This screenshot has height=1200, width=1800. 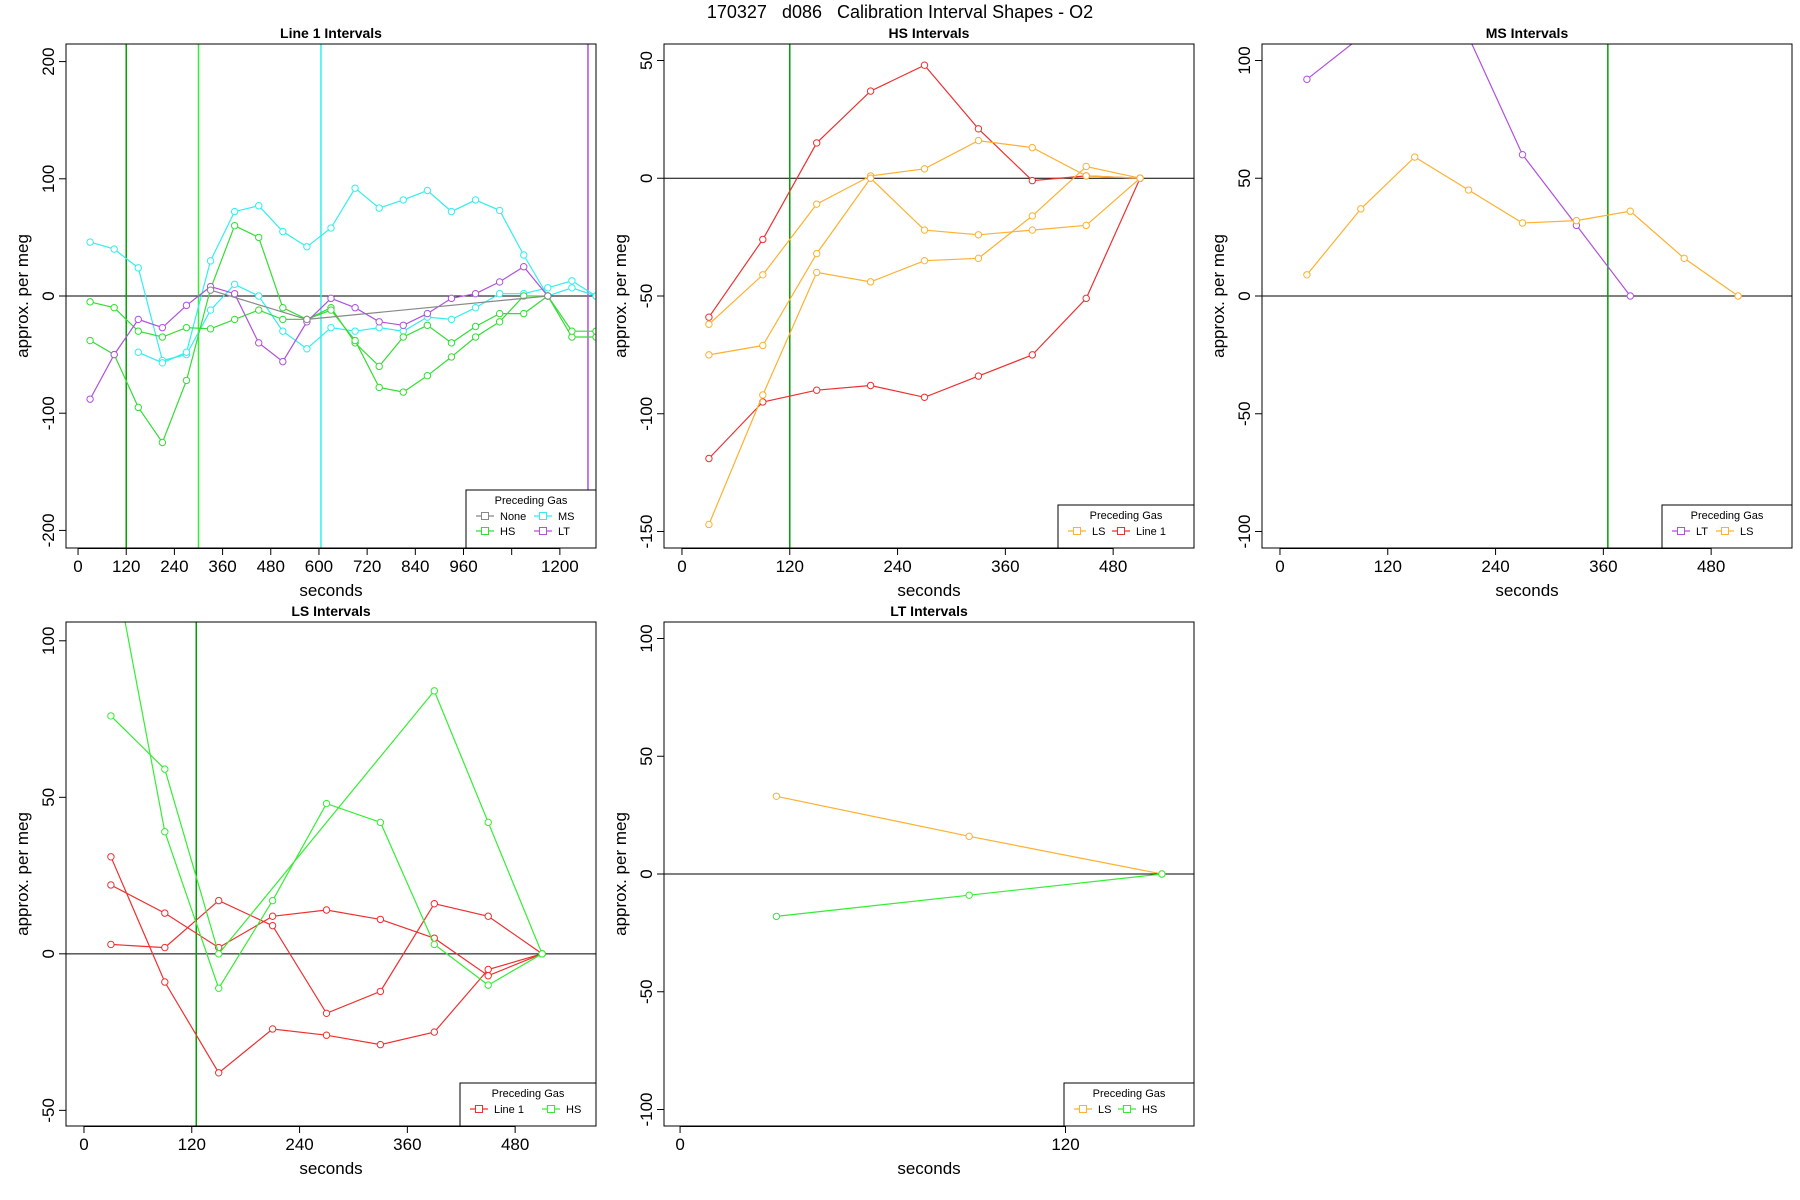 I want to click on y-tick-label: -200, so click(x=48, y=530).